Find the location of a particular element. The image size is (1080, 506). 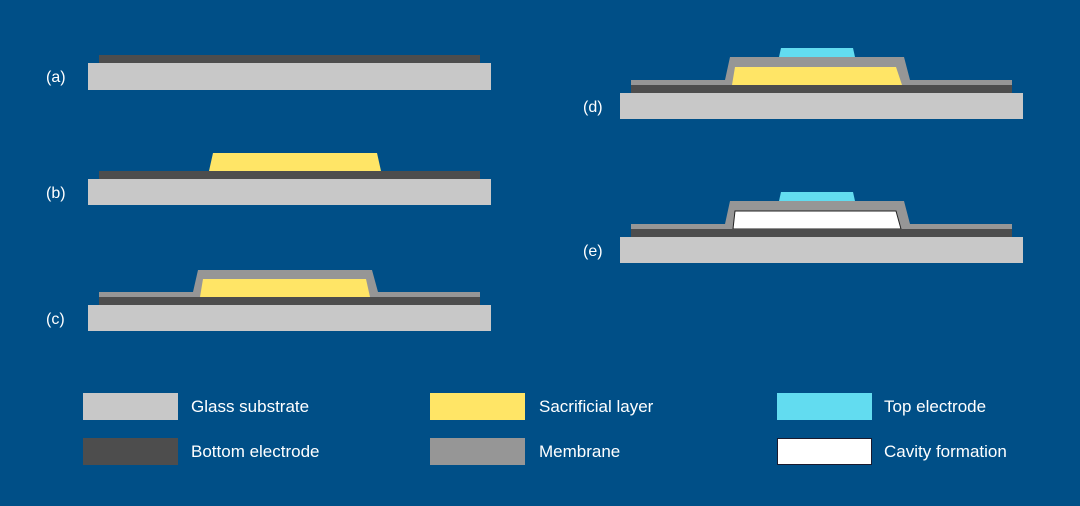

step-d: (d) is located at coordinates (803, 83).